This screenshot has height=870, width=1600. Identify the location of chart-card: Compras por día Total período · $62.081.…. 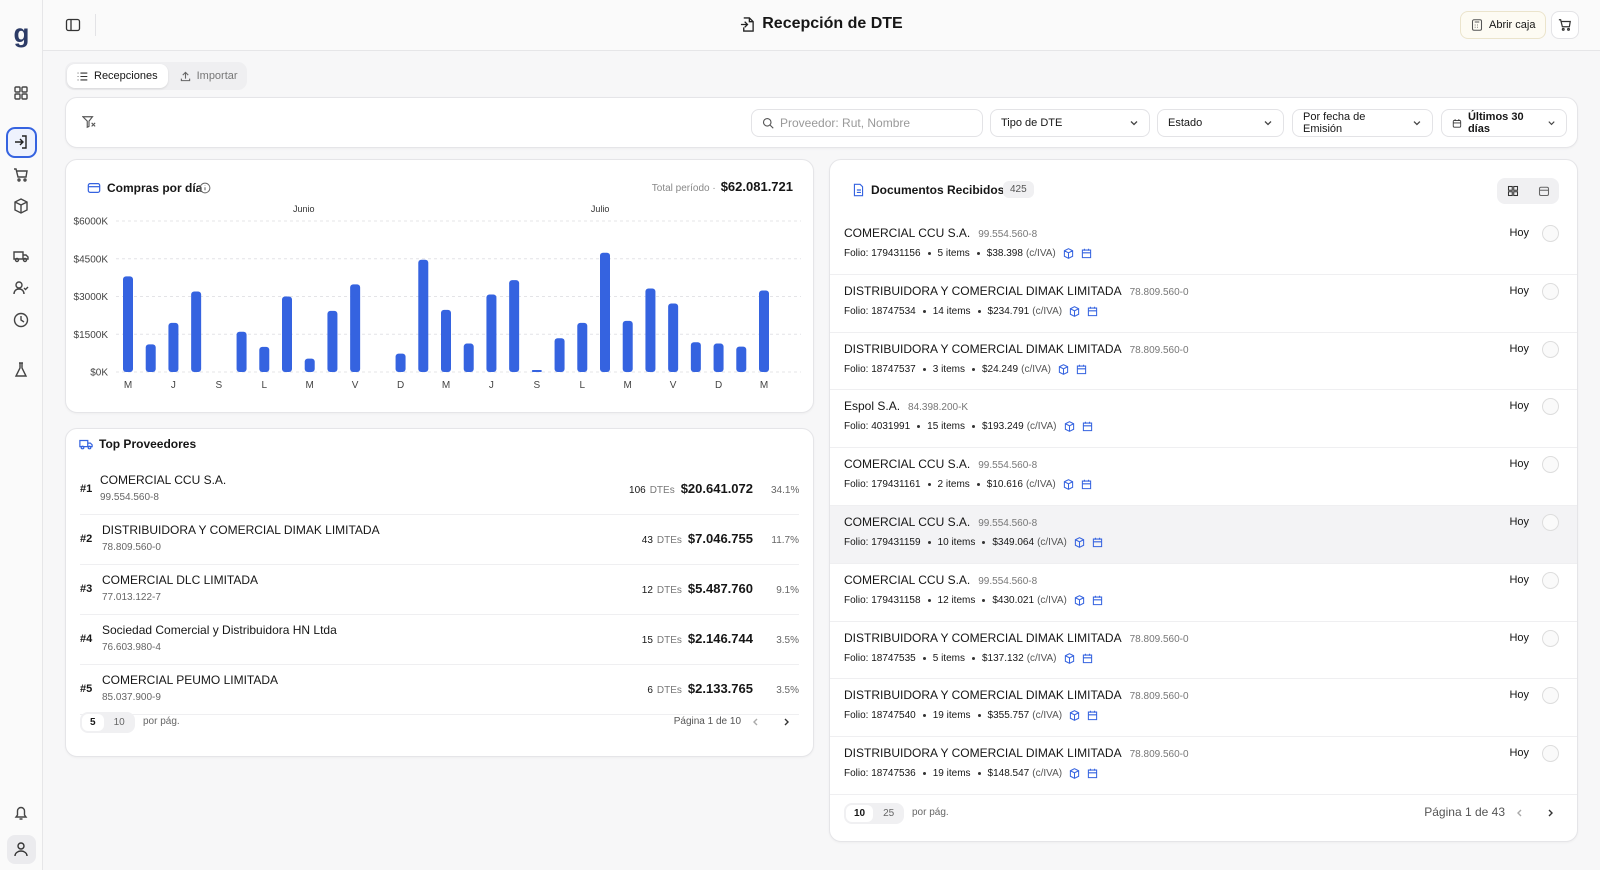
(439, 286).